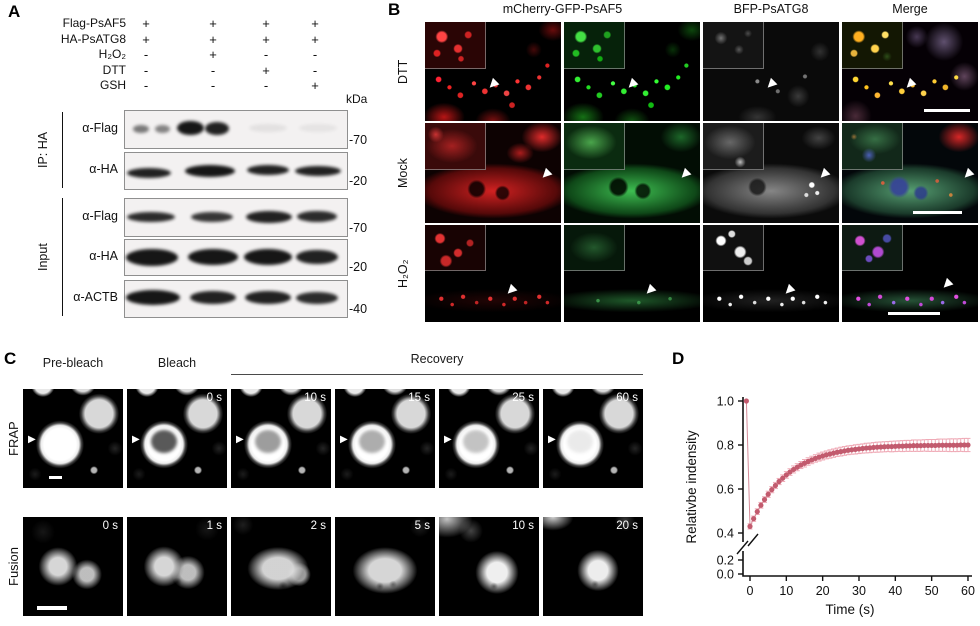 The height and width of the screenshot is (626, 980). I want to click on svg-text: 0.0, so click(725, 575).